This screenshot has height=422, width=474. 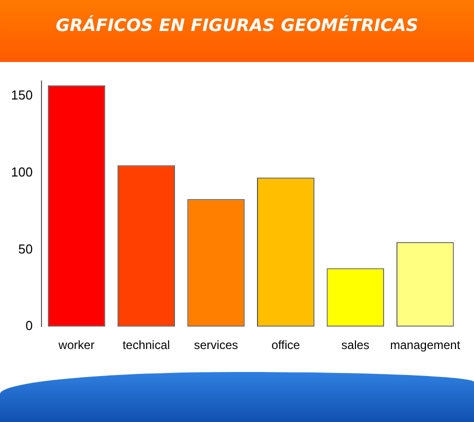 I want to click on y-tick-label: 100, so click(x=21, y=172).